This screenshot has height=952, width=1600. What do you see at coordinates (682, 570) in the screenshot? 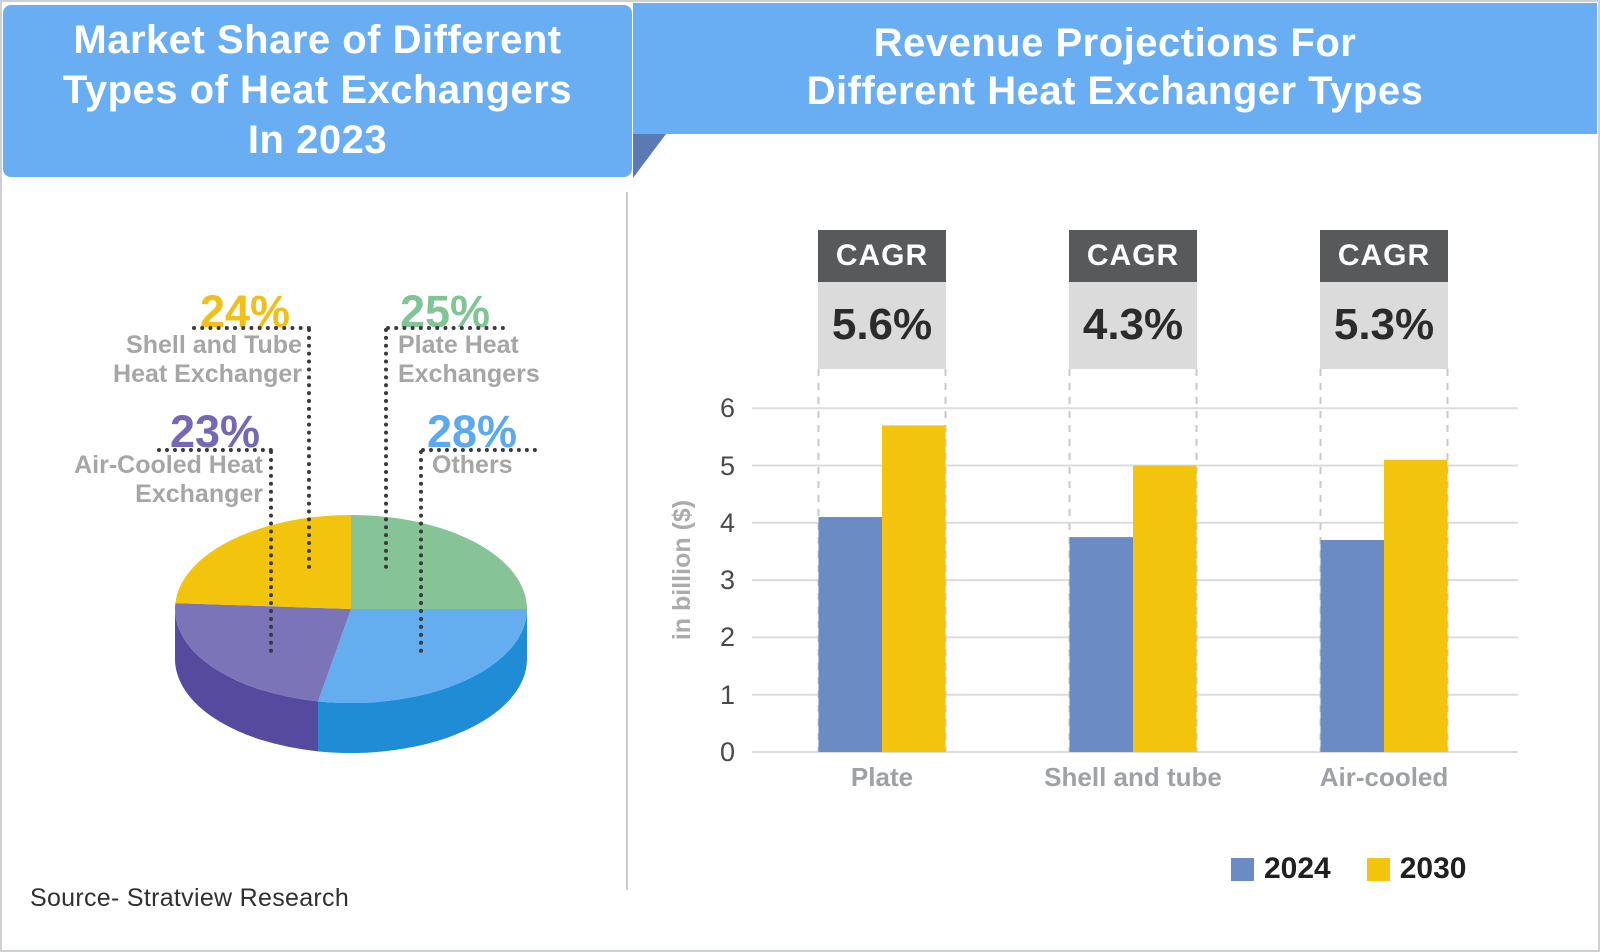
I see `y-axis-title: in billion ($)` at bounding box center [682, 570].